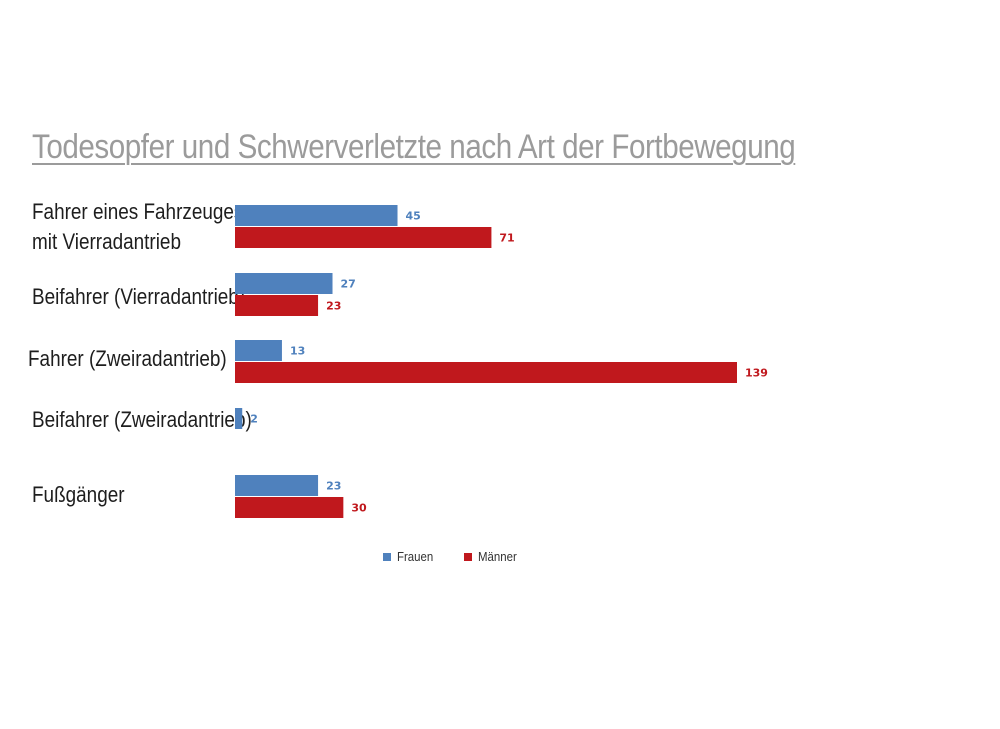 The width and height of the screenshot is (1000, 729). Describe the element at coordinates (277, 305) in the screenshot. I see `bar-männer-1` at that location.